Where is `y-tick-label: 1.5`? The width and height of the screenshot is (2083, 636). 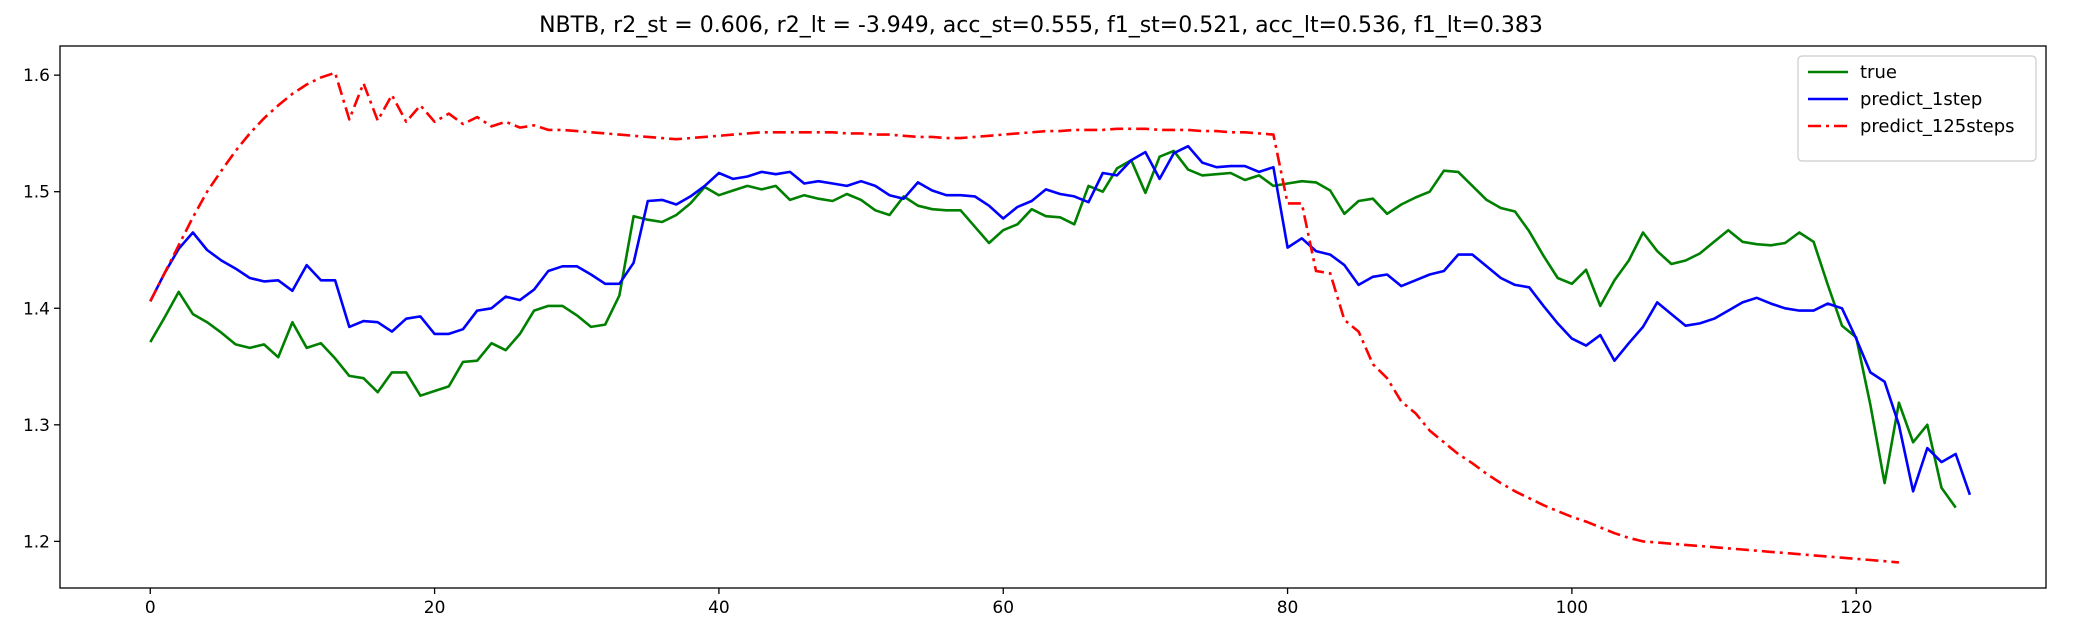
y-tick-label: 1.5 is located at coordinates (36, 193).